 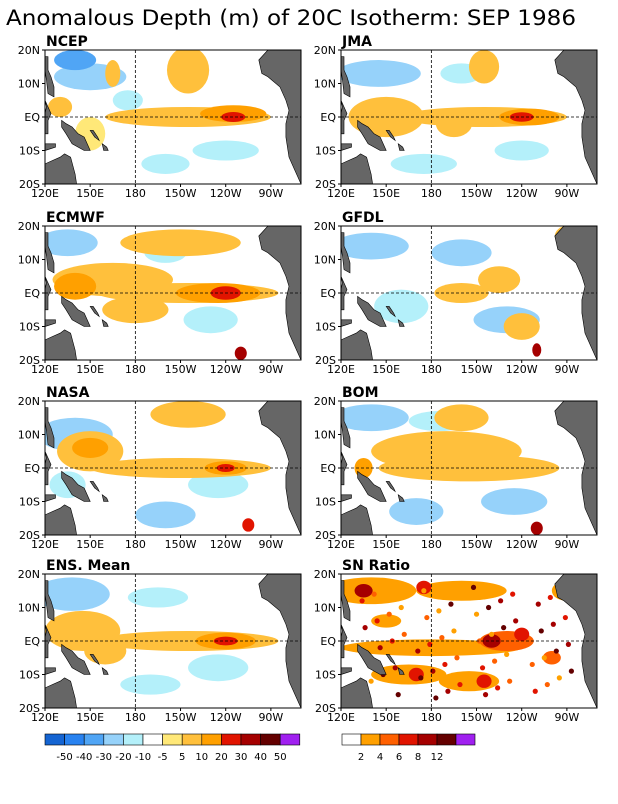 What do you see at coordinates (68, 393) in the screenshot?
I see `panel-title: NASA` at bounding box center [68, 393].